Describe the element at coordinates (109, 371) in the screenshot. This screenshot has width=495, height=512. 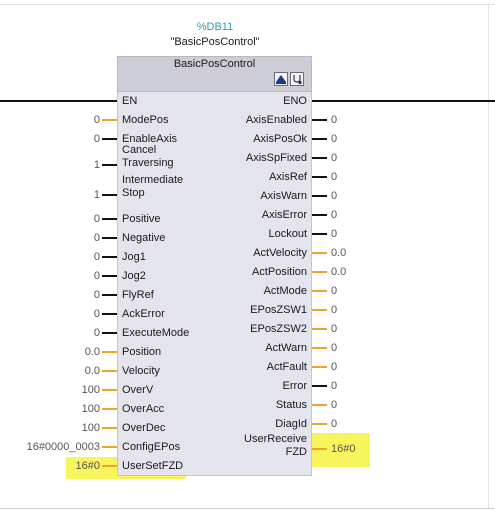
I see `wire-in-velocity` at that location.